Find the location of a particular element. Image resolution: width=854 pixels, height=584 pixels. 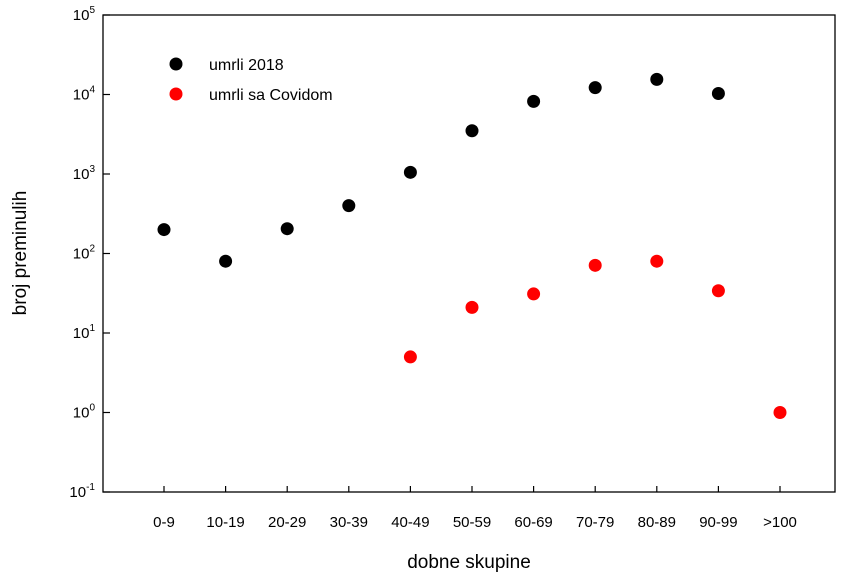

legend: umrli 2018 umrli sa Covidom is located at coordinates (251, 80).